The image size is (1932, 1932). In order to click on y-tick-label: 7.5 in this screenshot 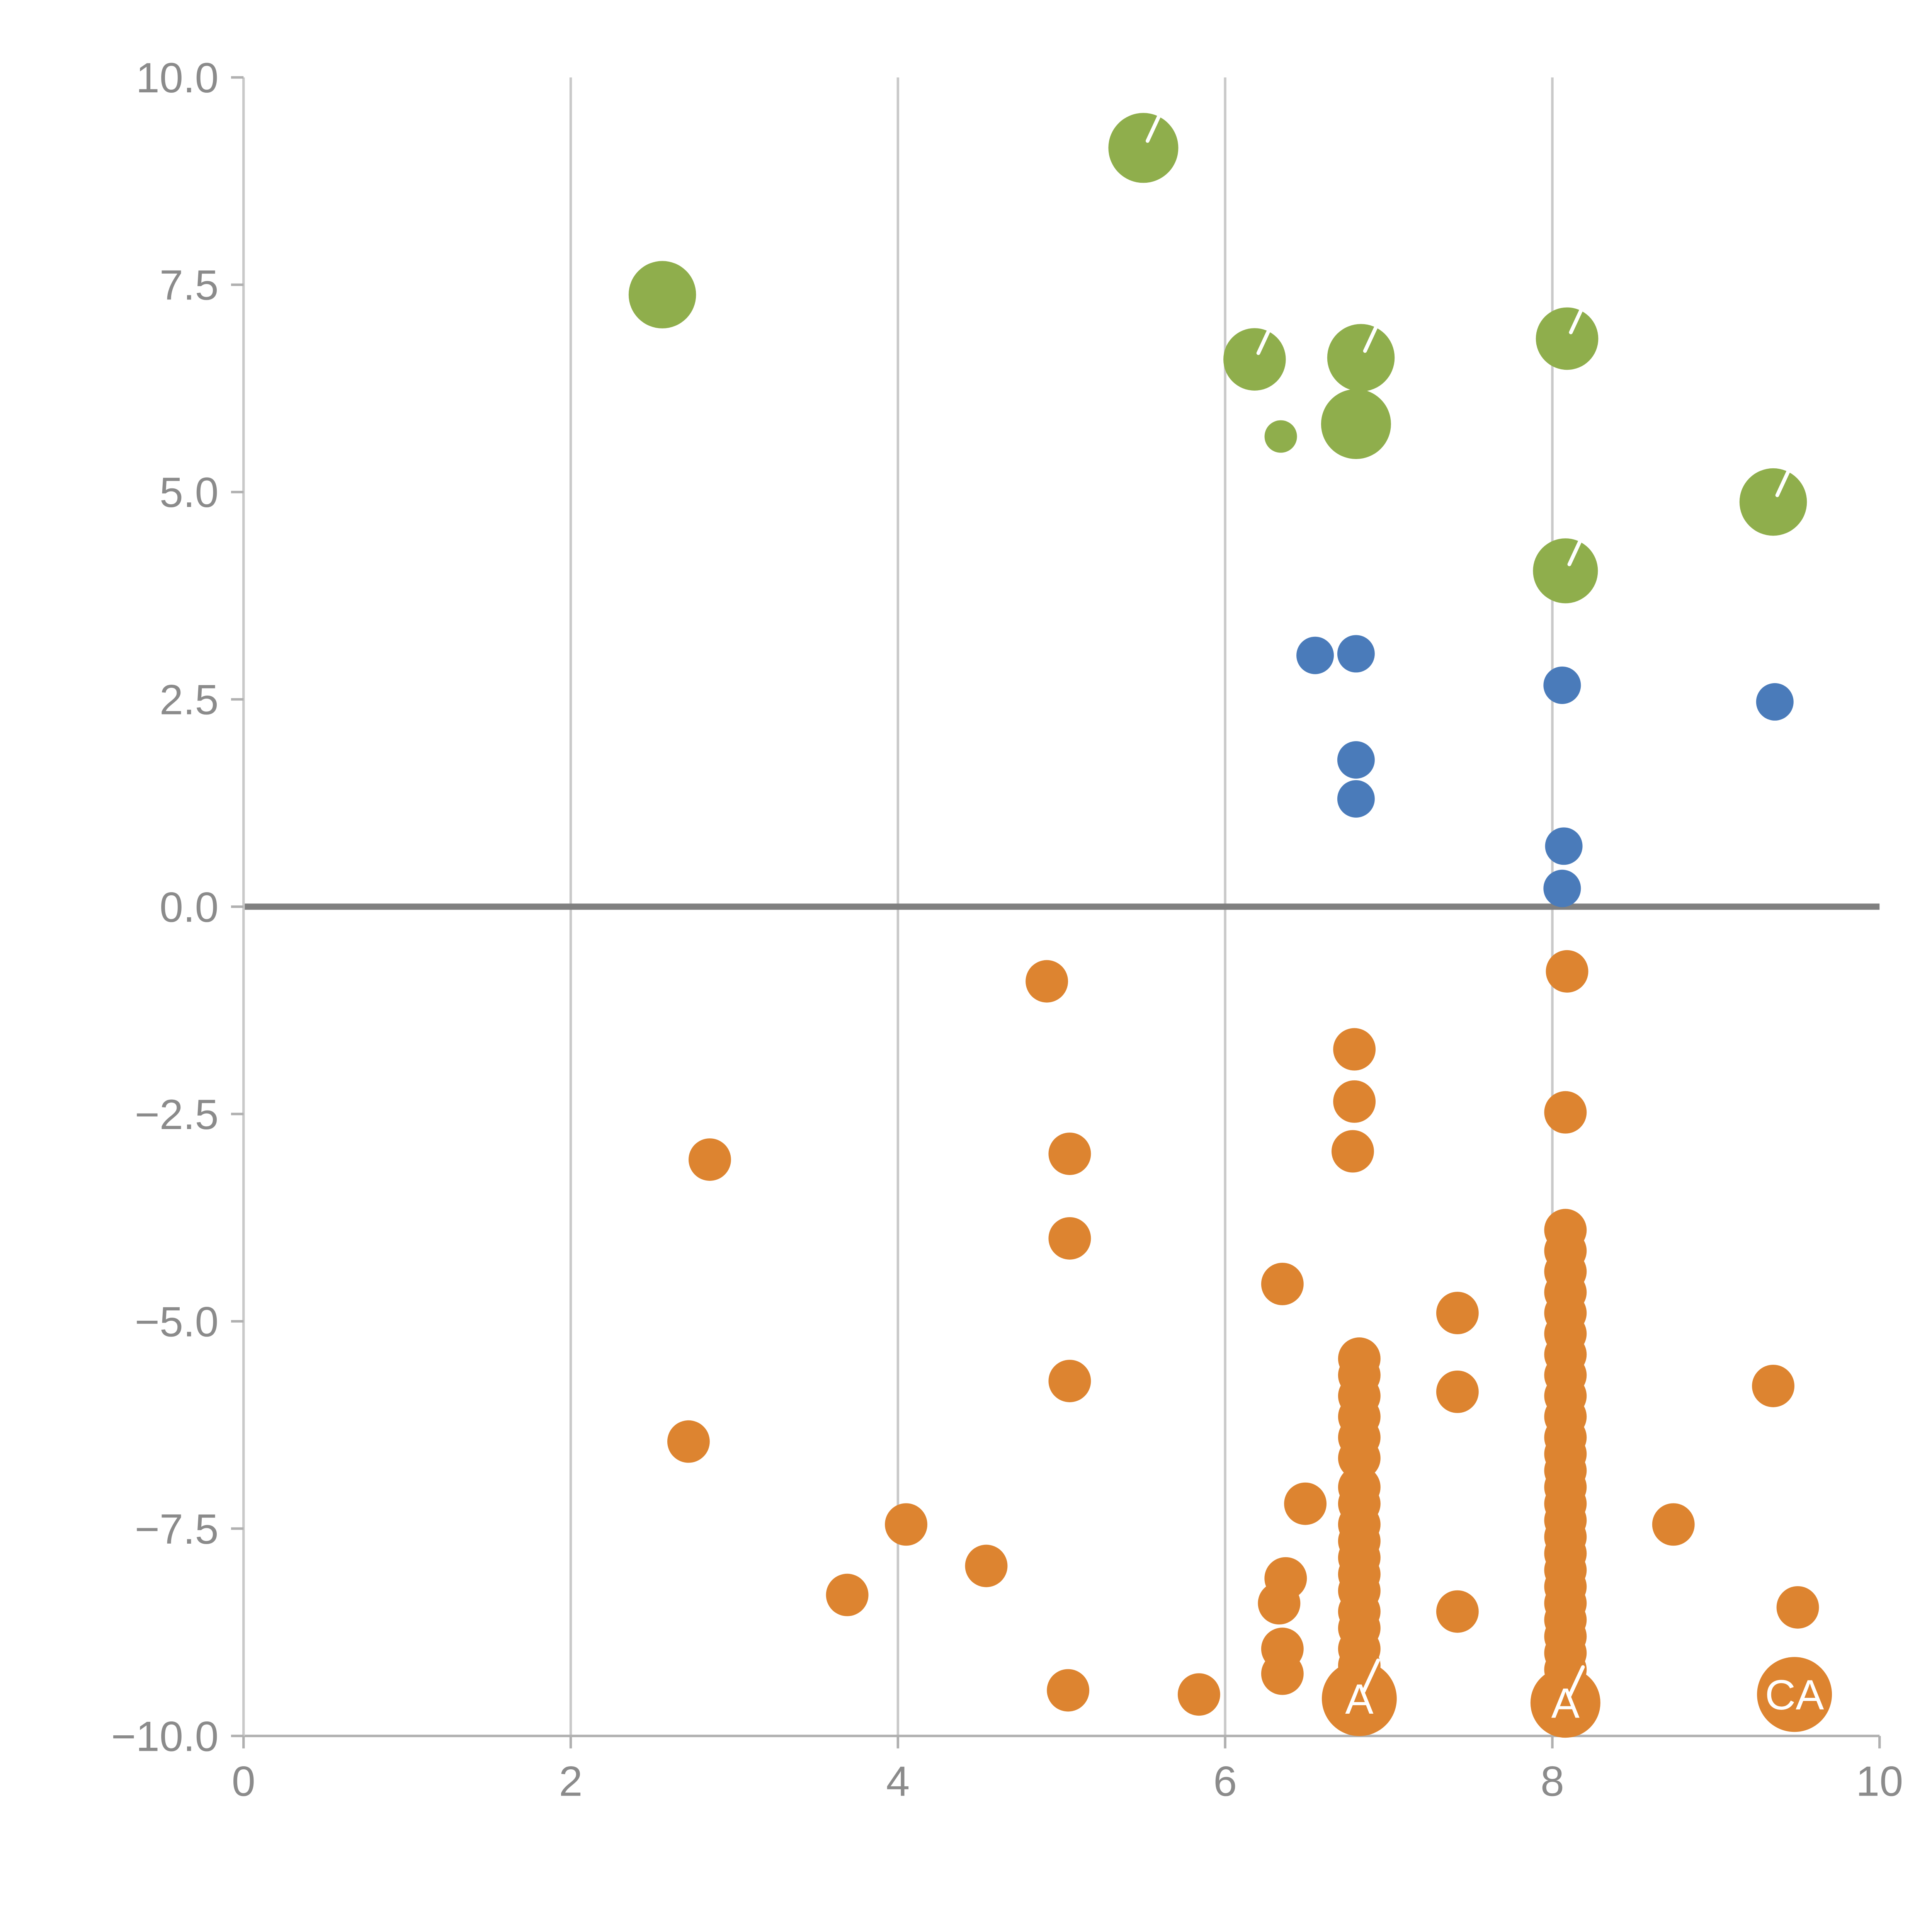, I will do `click(190, 285)`.